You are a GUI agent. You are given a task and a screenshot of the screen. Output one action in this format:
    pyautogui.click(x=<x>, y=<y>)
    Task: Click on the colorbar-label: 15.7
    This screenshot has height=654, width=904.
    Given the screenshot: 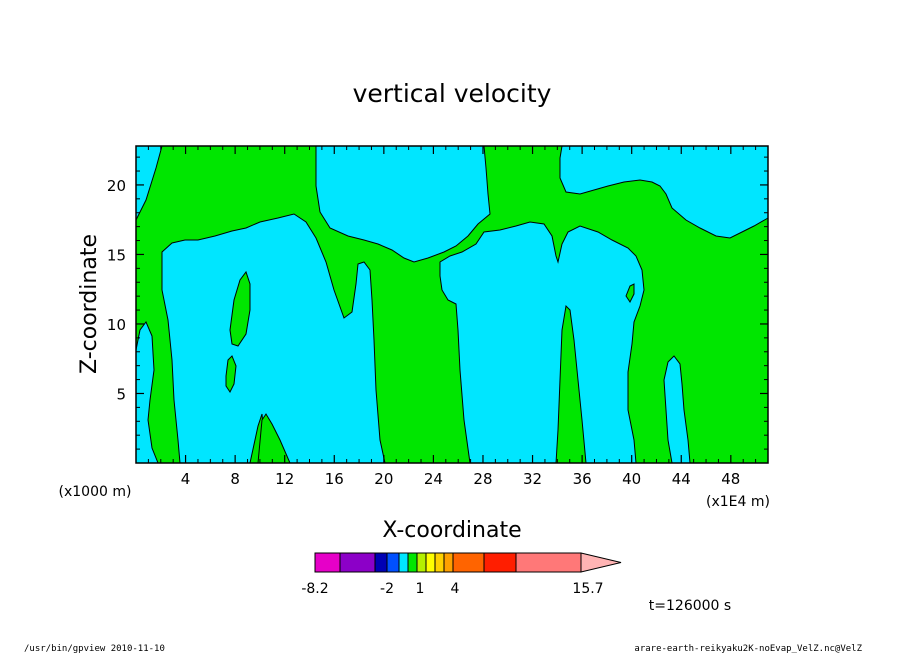 What is the action you would take?
    pyautogui.click(x=587, y=589)
    